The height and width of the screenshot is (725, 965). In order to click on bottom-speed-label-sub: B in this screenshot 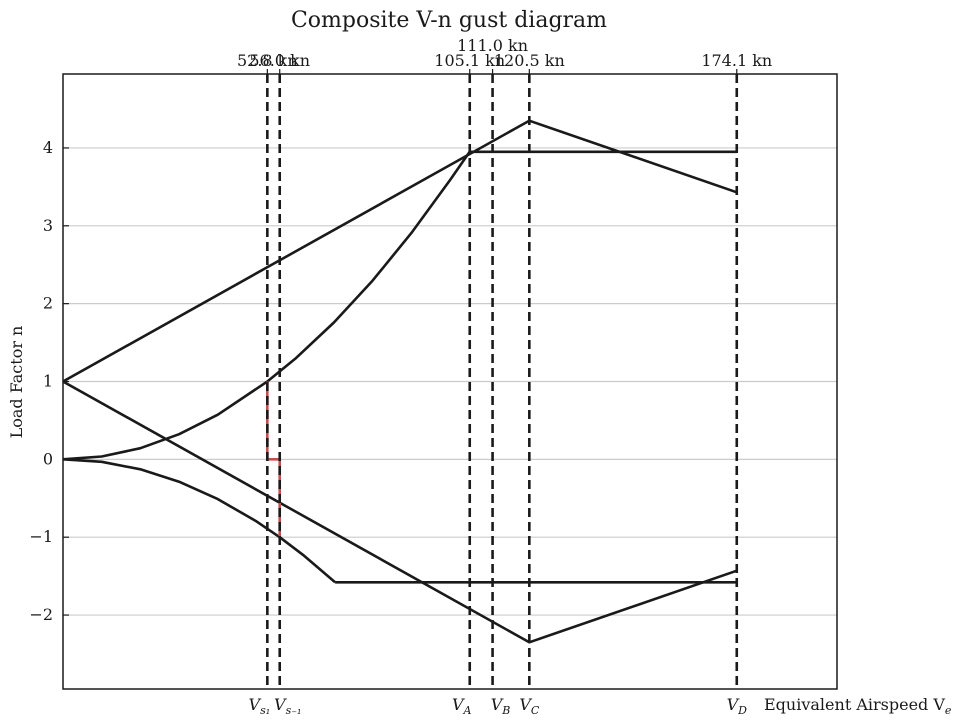, I will do `click(505, 710)`.